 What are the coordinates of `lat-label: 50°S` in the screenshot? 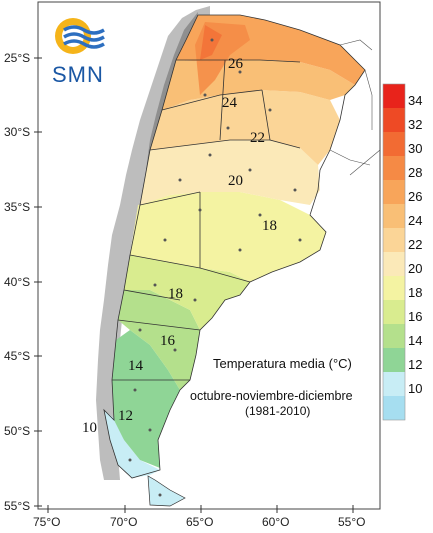 It's located at (17, 431).